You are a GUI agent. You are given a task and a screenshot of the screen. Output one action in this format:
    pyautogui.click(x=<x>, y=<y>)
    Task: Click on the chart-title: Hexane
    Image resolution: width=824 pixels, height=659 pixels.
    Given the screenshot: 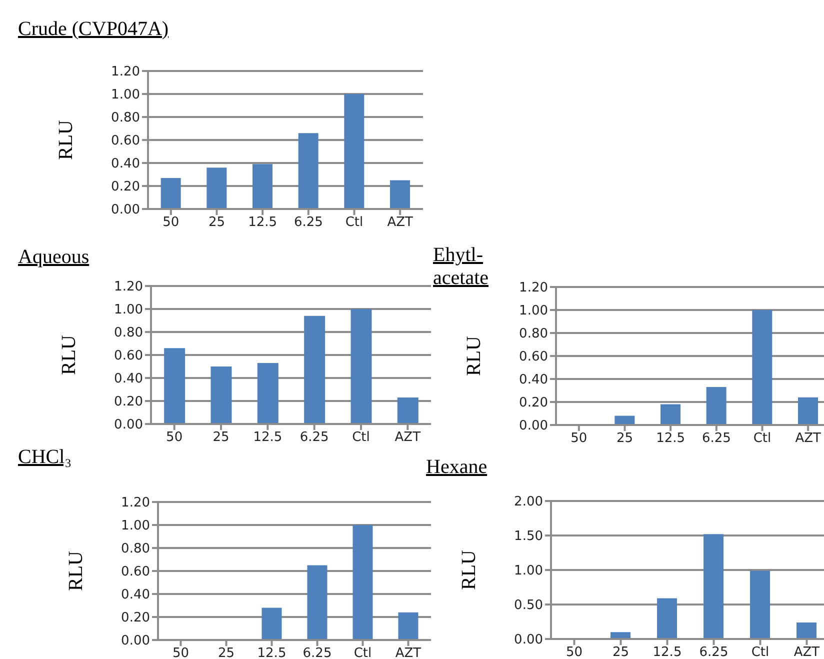 What is the action you would take?
    pyautogui.click(x=457, y=467)
    